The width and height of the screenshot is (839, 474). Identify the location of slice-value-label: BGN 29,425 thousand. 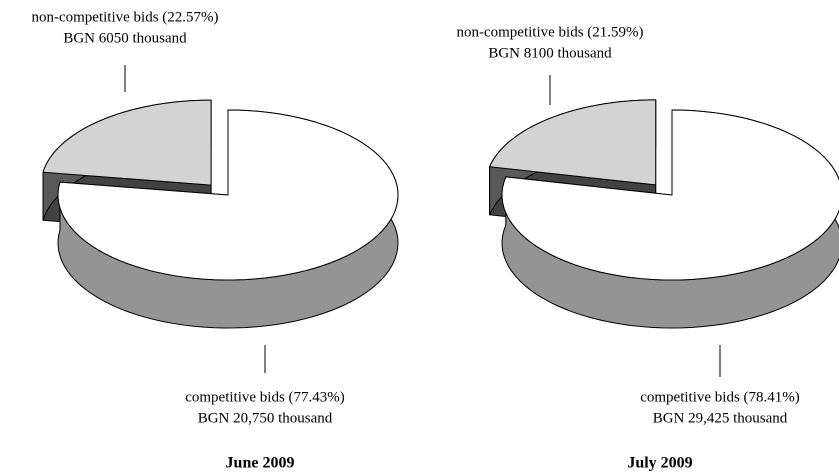
(720, 418).